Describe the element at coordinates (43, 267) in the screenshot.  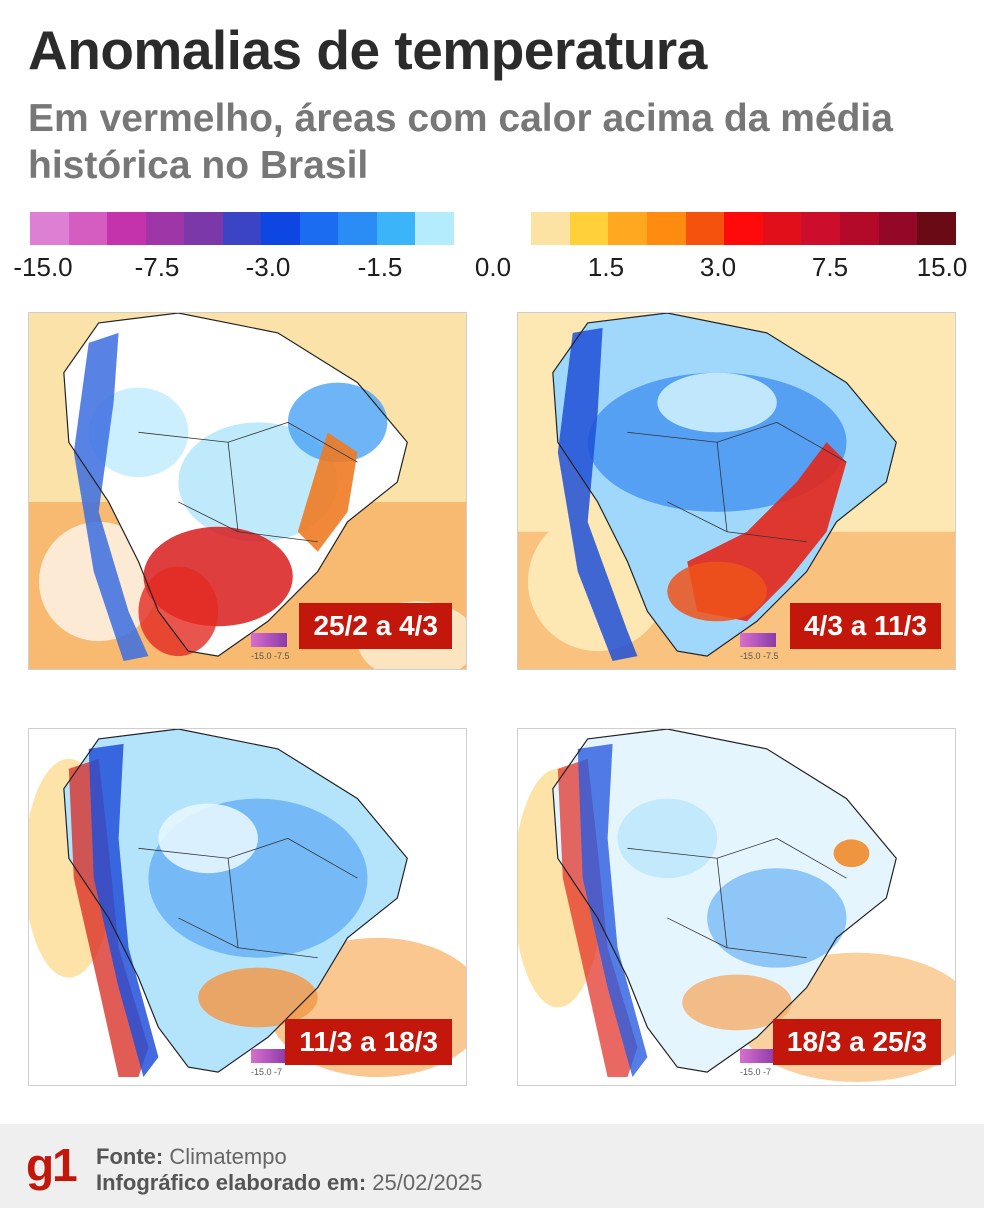
I see `legend-tick-label: -15.0` at that location.